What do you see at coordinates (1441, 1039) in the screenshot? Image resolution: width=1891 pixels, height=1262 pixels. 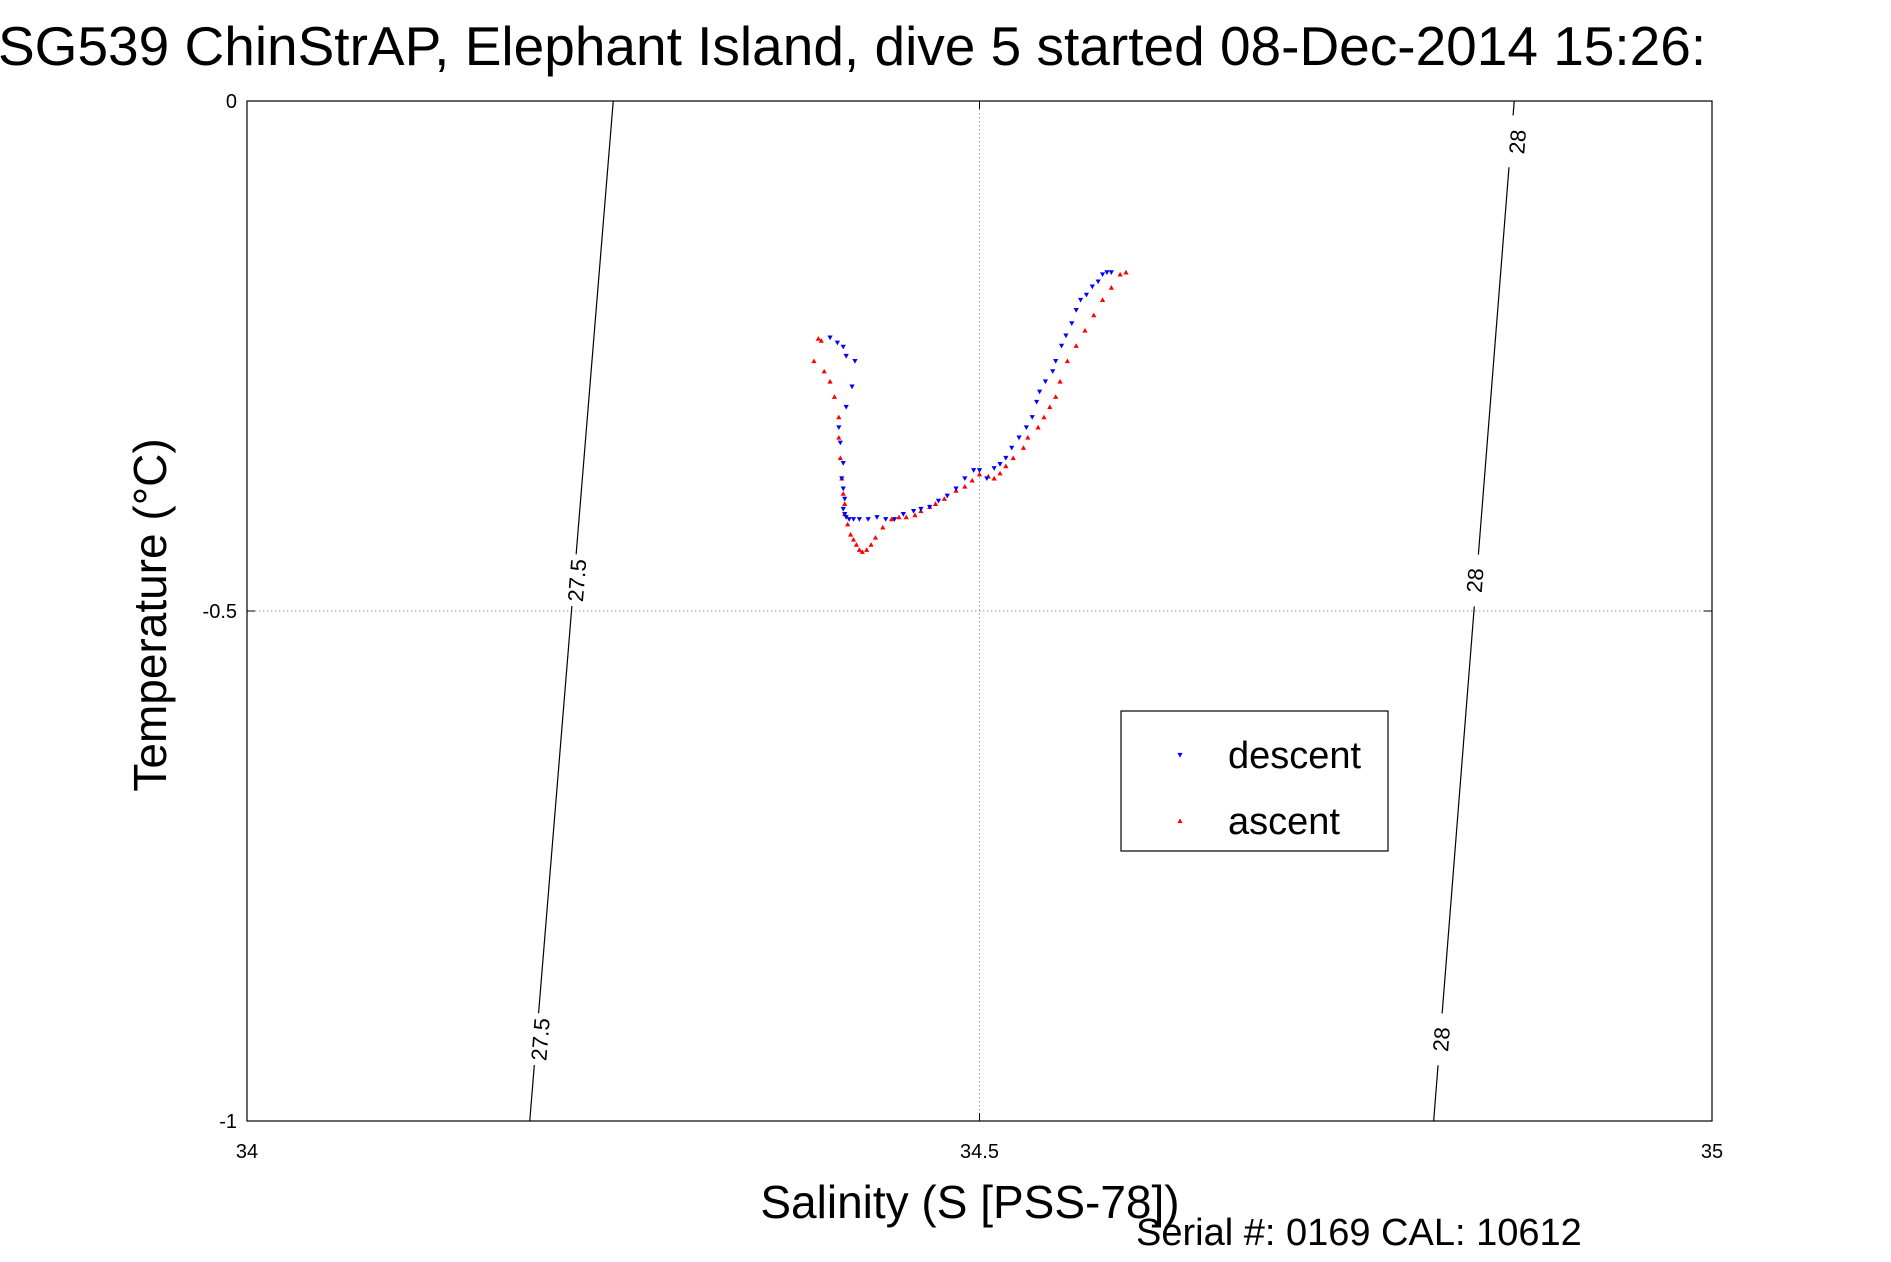 I see `isopycnal-label: 28` at bounding box center [1441, 1039].